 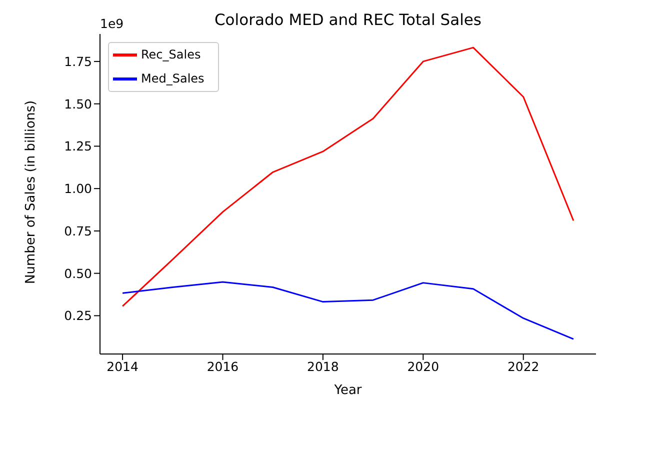 What do you see at coordinates (78, 316) in the screenshot?
I see `y-tick-label: 0.25` at bounding box center [78, 316].